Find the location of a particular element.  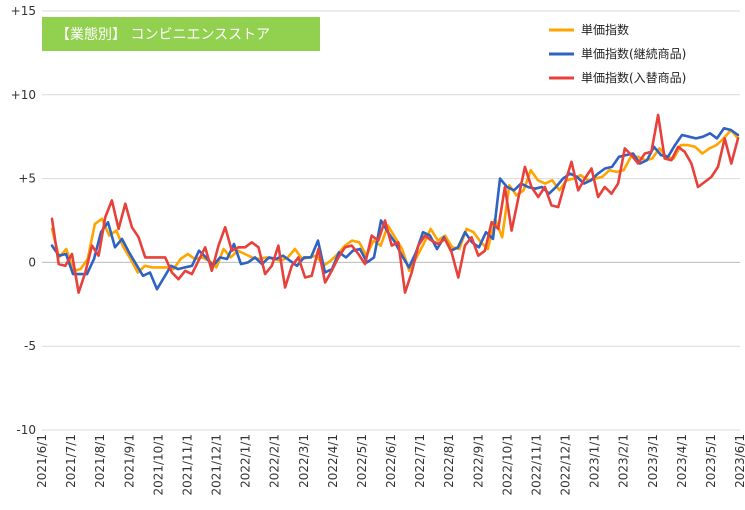

x-tick-label: 2022/10/1 is located at coordinates (507, 465).